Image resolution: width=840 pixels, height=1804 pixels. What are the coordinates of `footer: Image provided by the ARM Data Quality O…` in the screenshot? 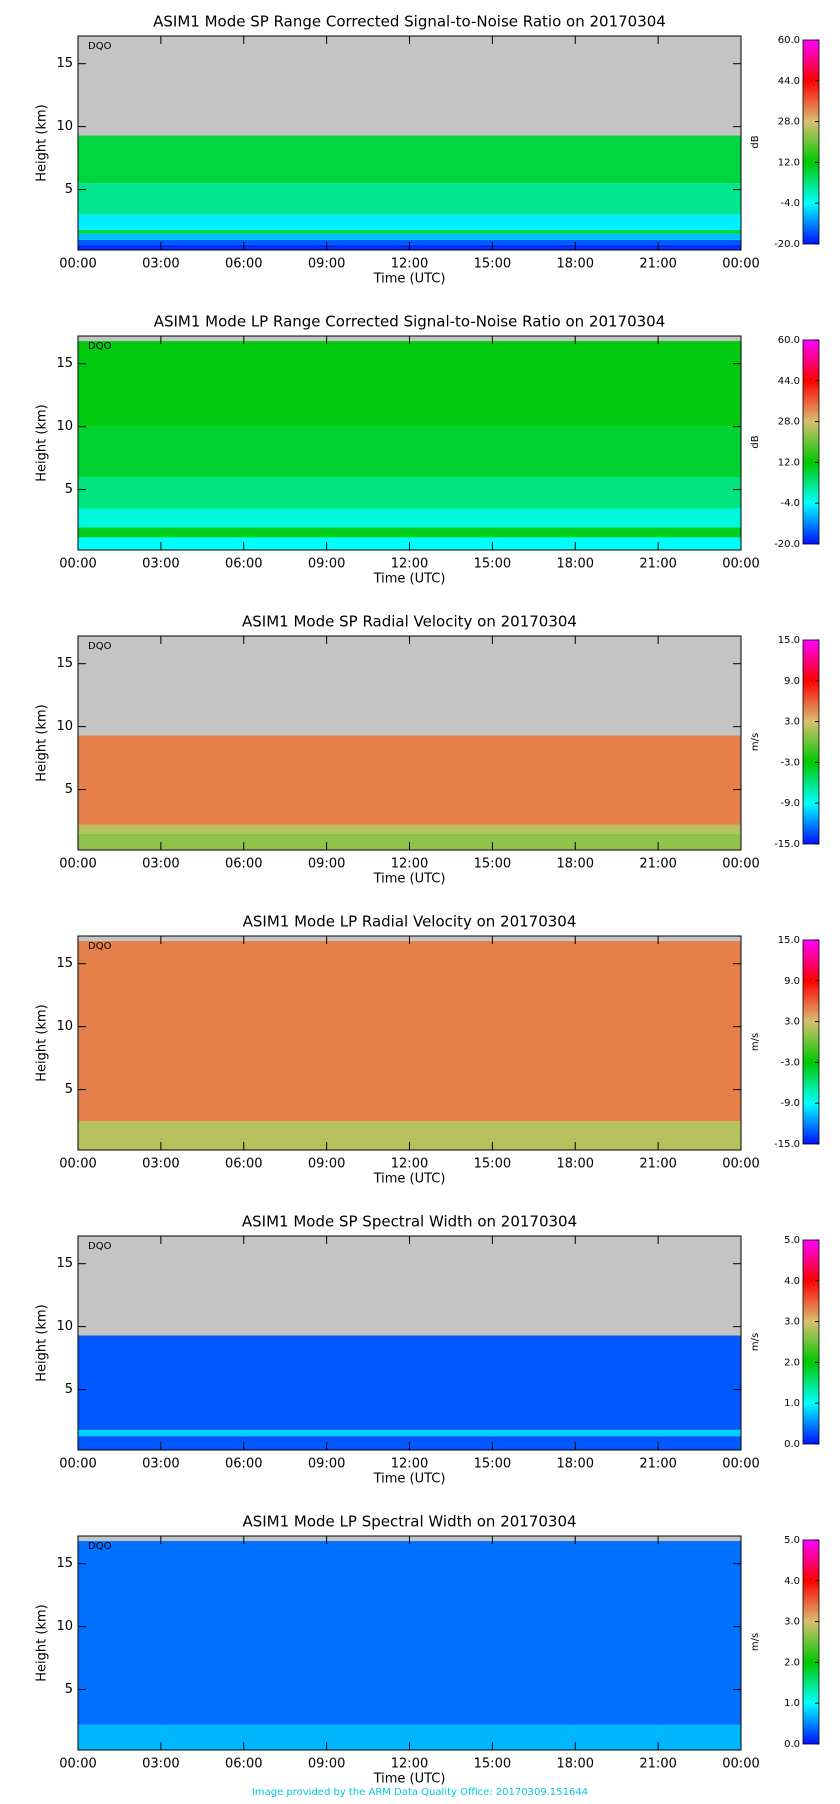 It's located at (420, 1792).